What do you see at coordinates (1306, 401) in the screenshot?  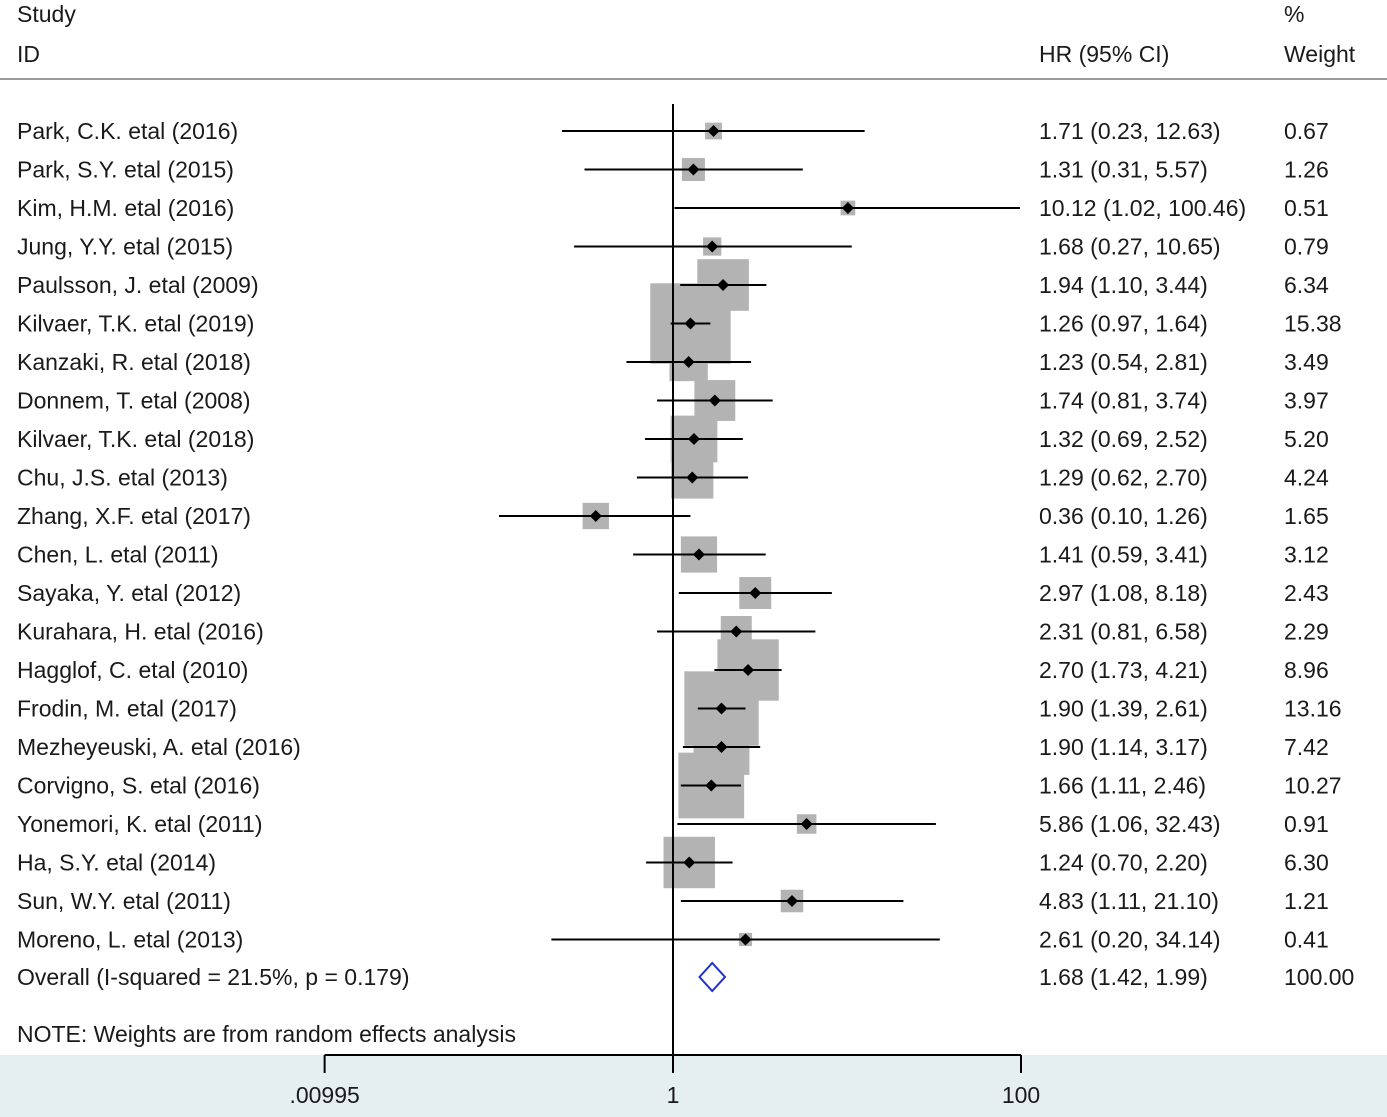 I see `weight-text: 3.97` at bounding box center [1306, 401].